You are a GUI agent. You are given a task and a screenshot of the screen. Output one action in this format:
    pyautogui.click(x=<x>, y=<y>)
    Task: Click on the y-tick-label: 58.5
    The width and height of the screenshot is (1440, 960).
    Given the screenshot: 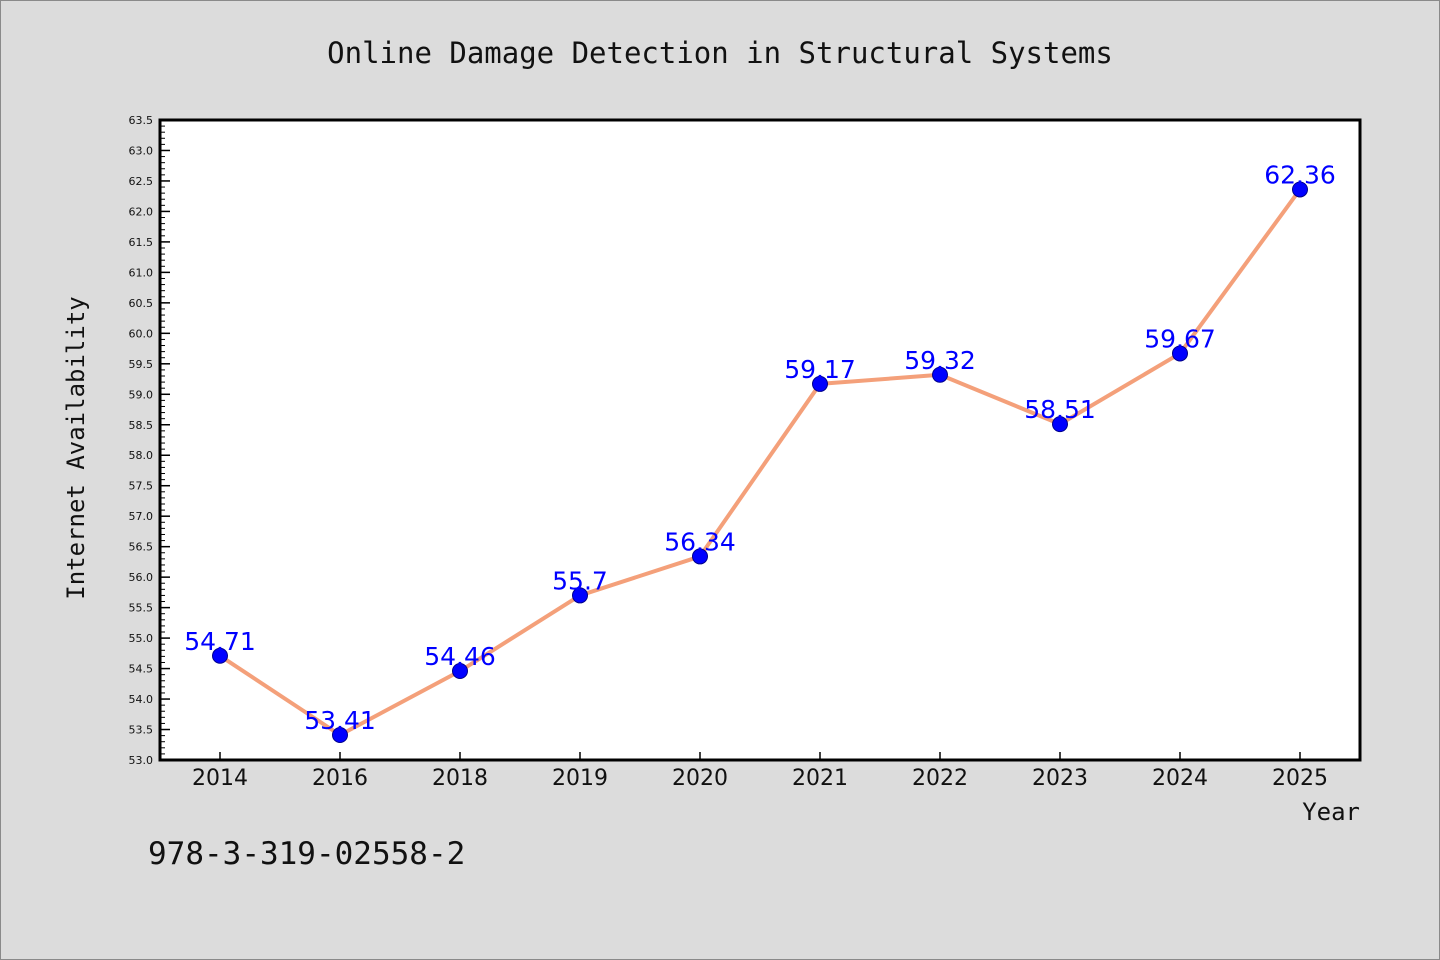 What is the action you would take?
    pyautogui.click(x=141, y=425)
    